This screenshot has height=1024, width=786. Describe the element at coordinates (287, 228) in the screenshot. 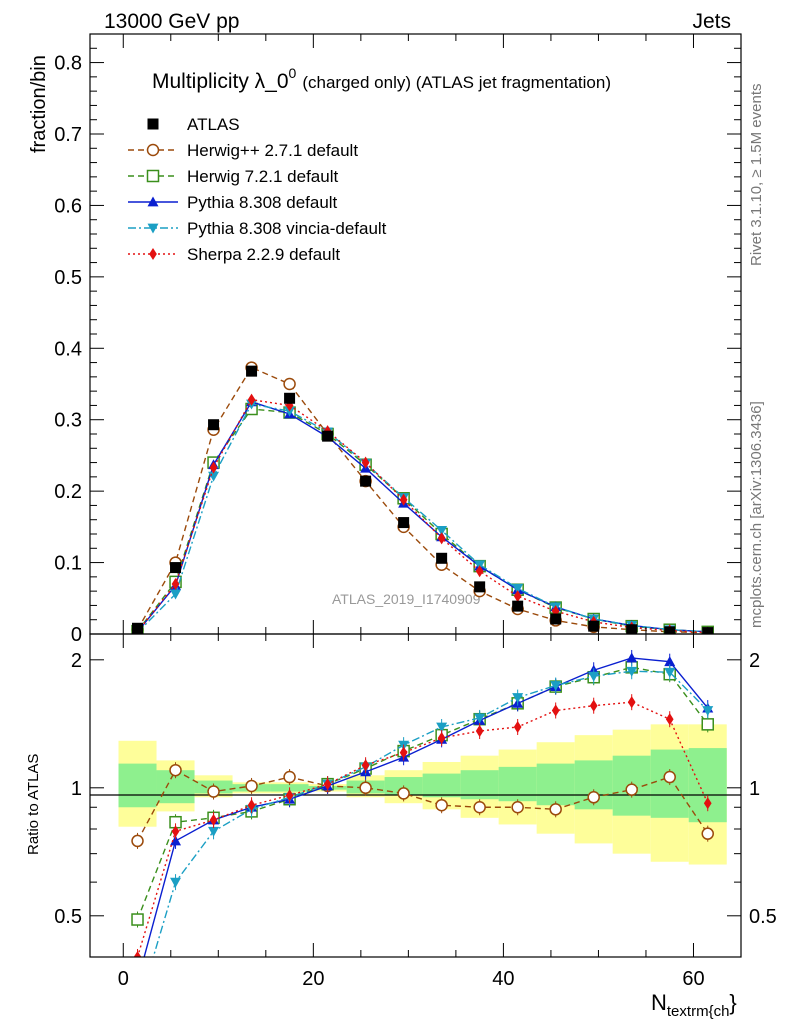

I see `legend-label: Pythia 8.308 vincia-default` at that location.